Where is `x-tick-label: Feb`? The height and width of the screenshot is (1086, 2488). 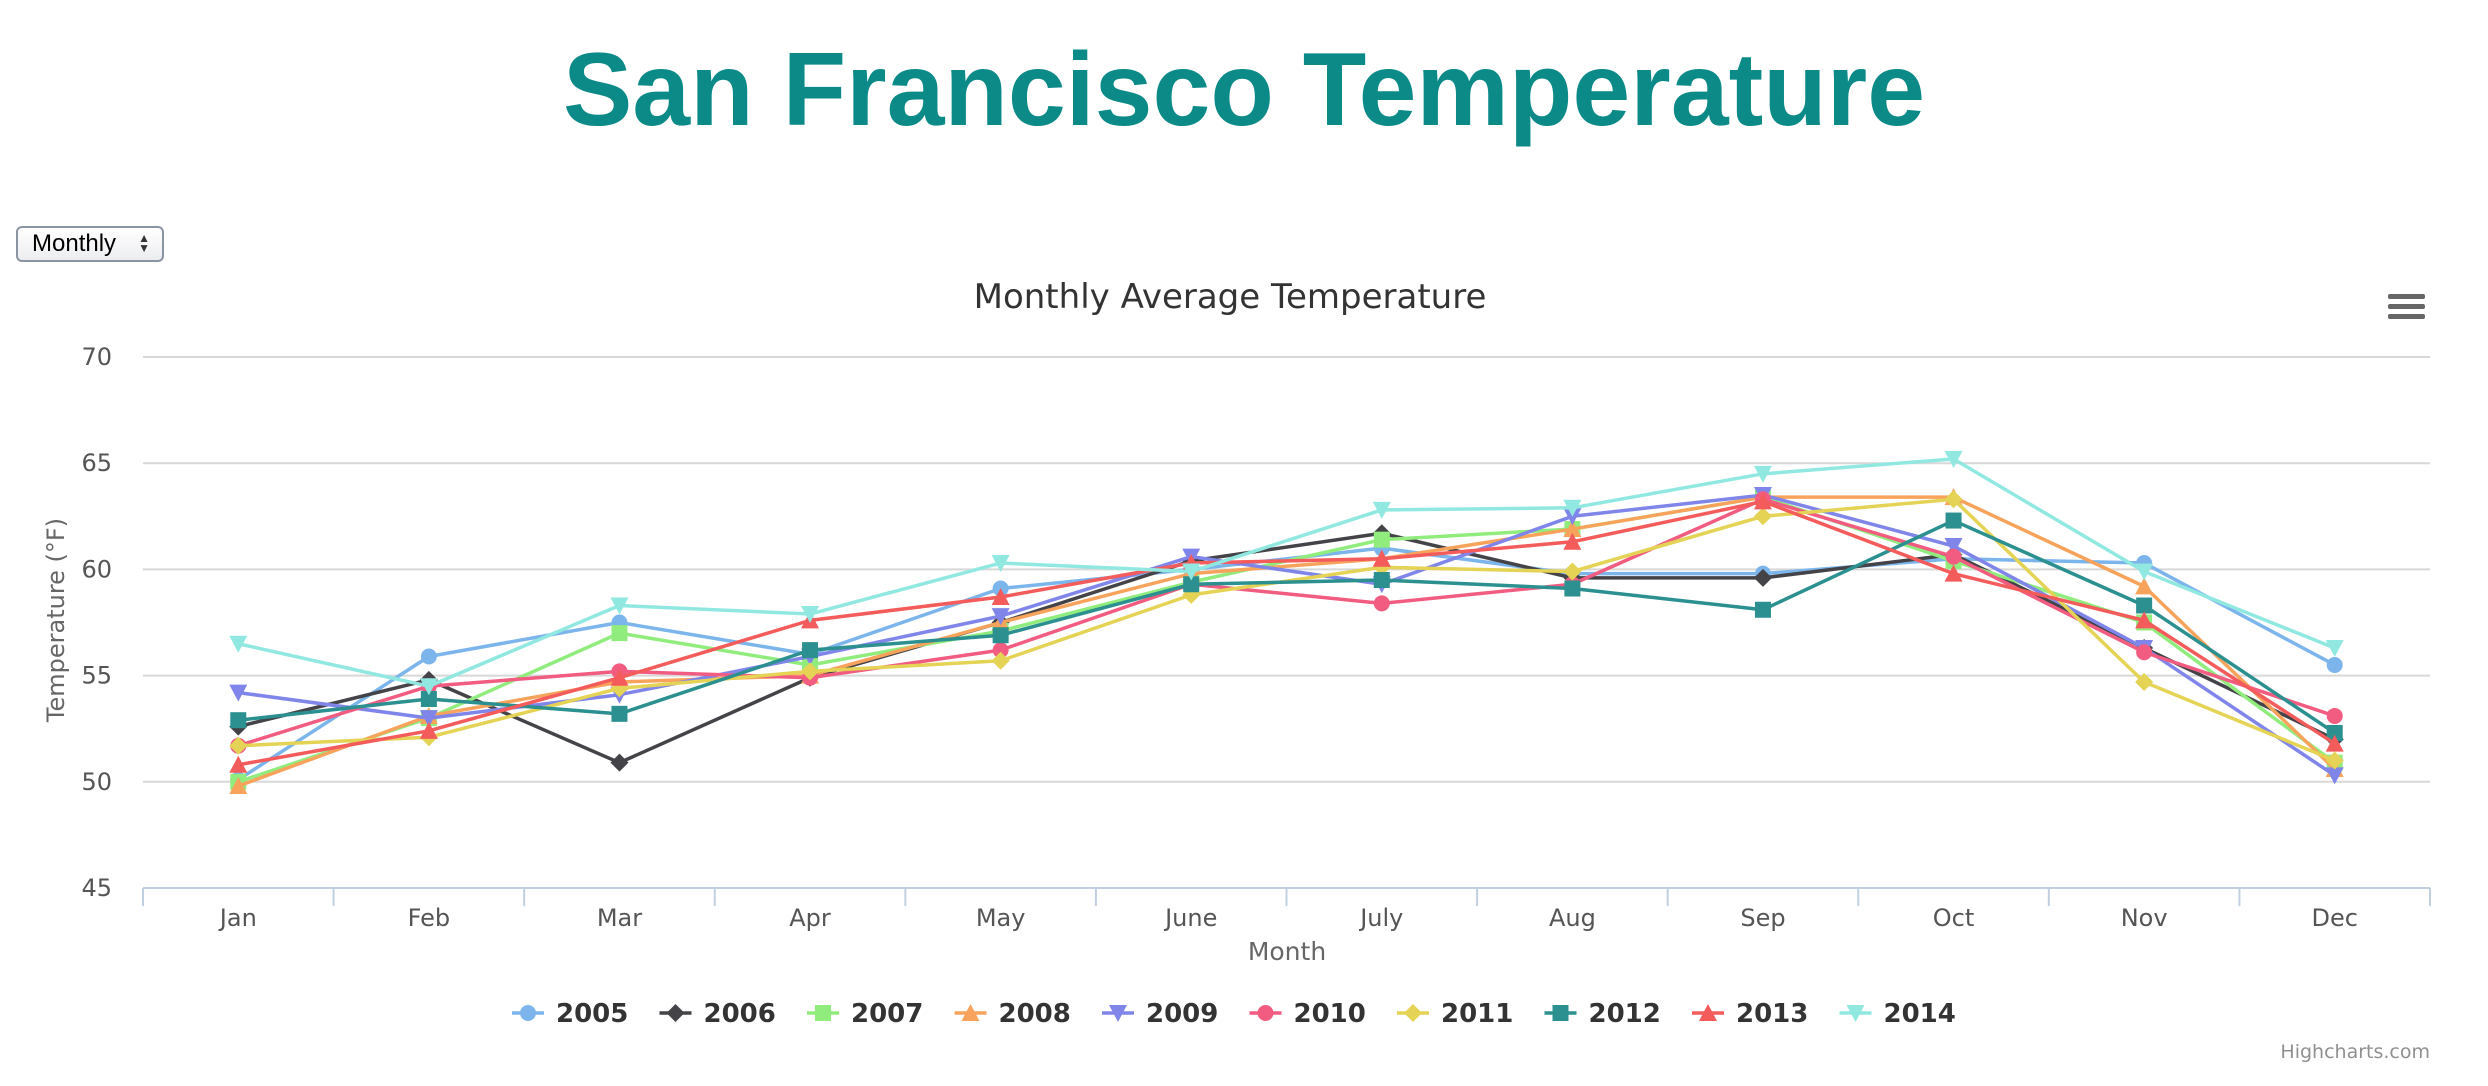
x-tick-label: Feb is located at coordinates (429, 918).